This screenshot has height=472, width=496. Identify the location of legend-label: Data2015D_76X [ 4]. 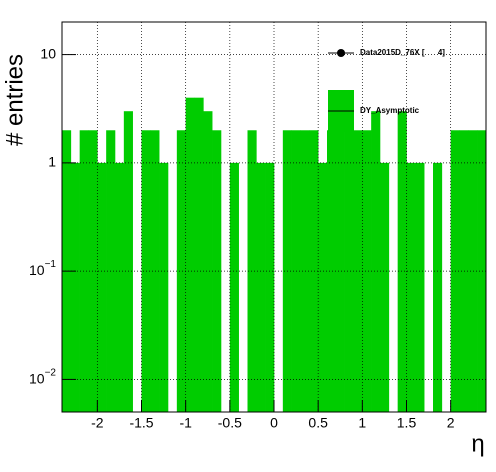
(402, 52).